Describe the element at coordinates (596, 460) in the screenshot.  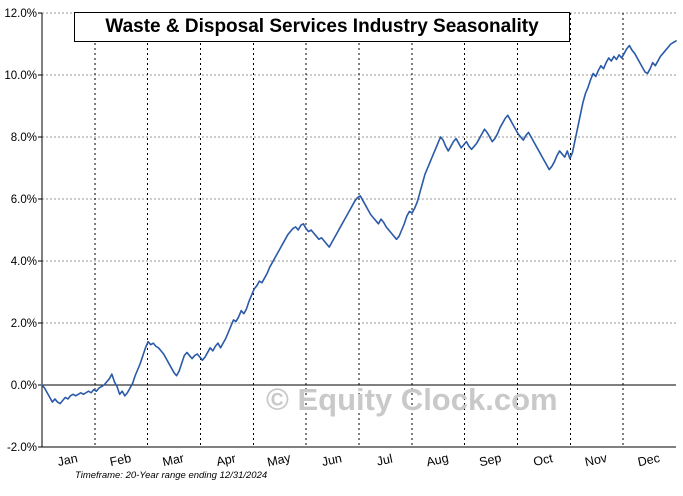
I see `svg-text: Nov` at that location.